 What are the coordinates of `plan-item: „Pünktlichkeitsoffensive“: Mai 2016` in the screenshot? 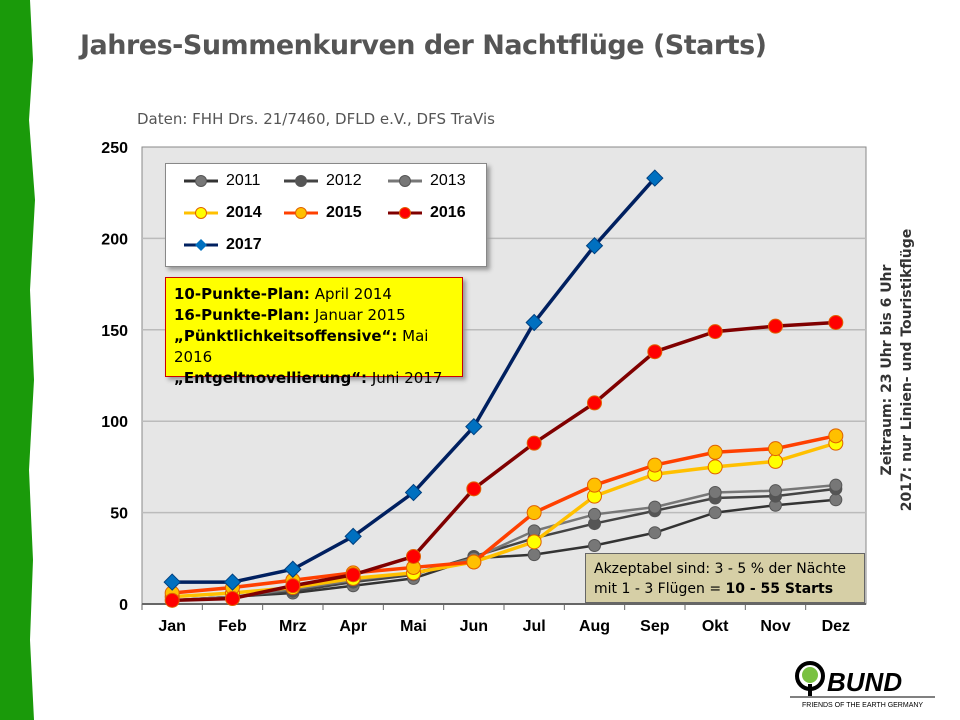 It's located at (301, 346).